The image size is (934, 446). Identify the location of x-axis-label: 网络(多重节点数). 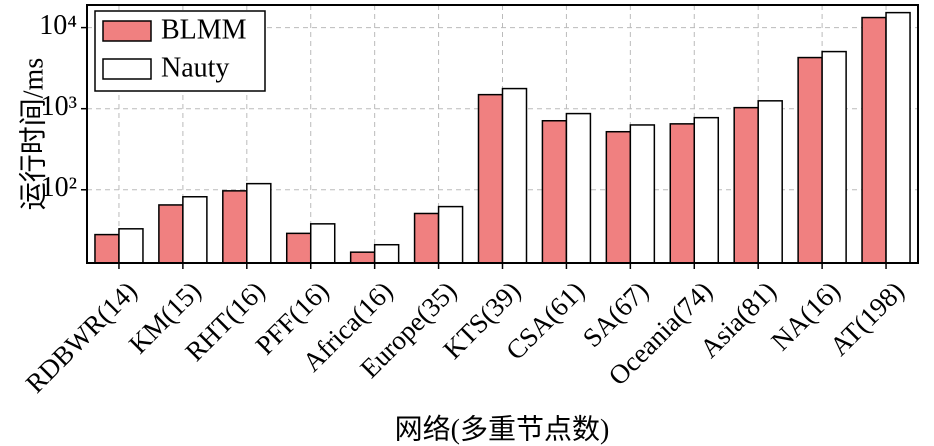
(502, 429).